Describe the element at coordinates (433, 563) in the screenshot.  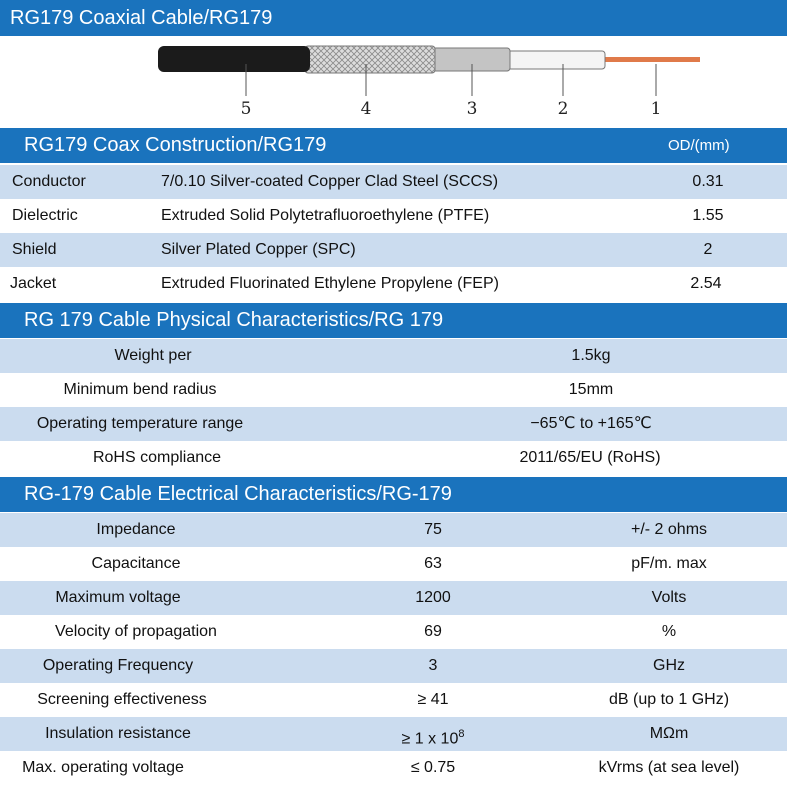
I see `spec-value: 63` at that location.